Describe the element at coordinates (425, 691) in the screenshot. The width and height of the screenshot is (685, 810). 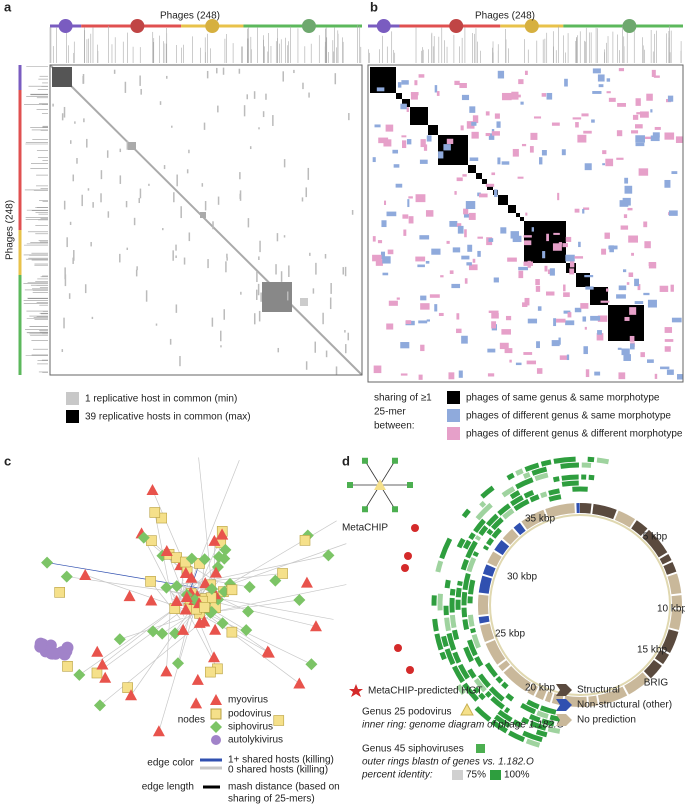
I see `legend-text: MetaCHIP-predicted HGT` at that location.